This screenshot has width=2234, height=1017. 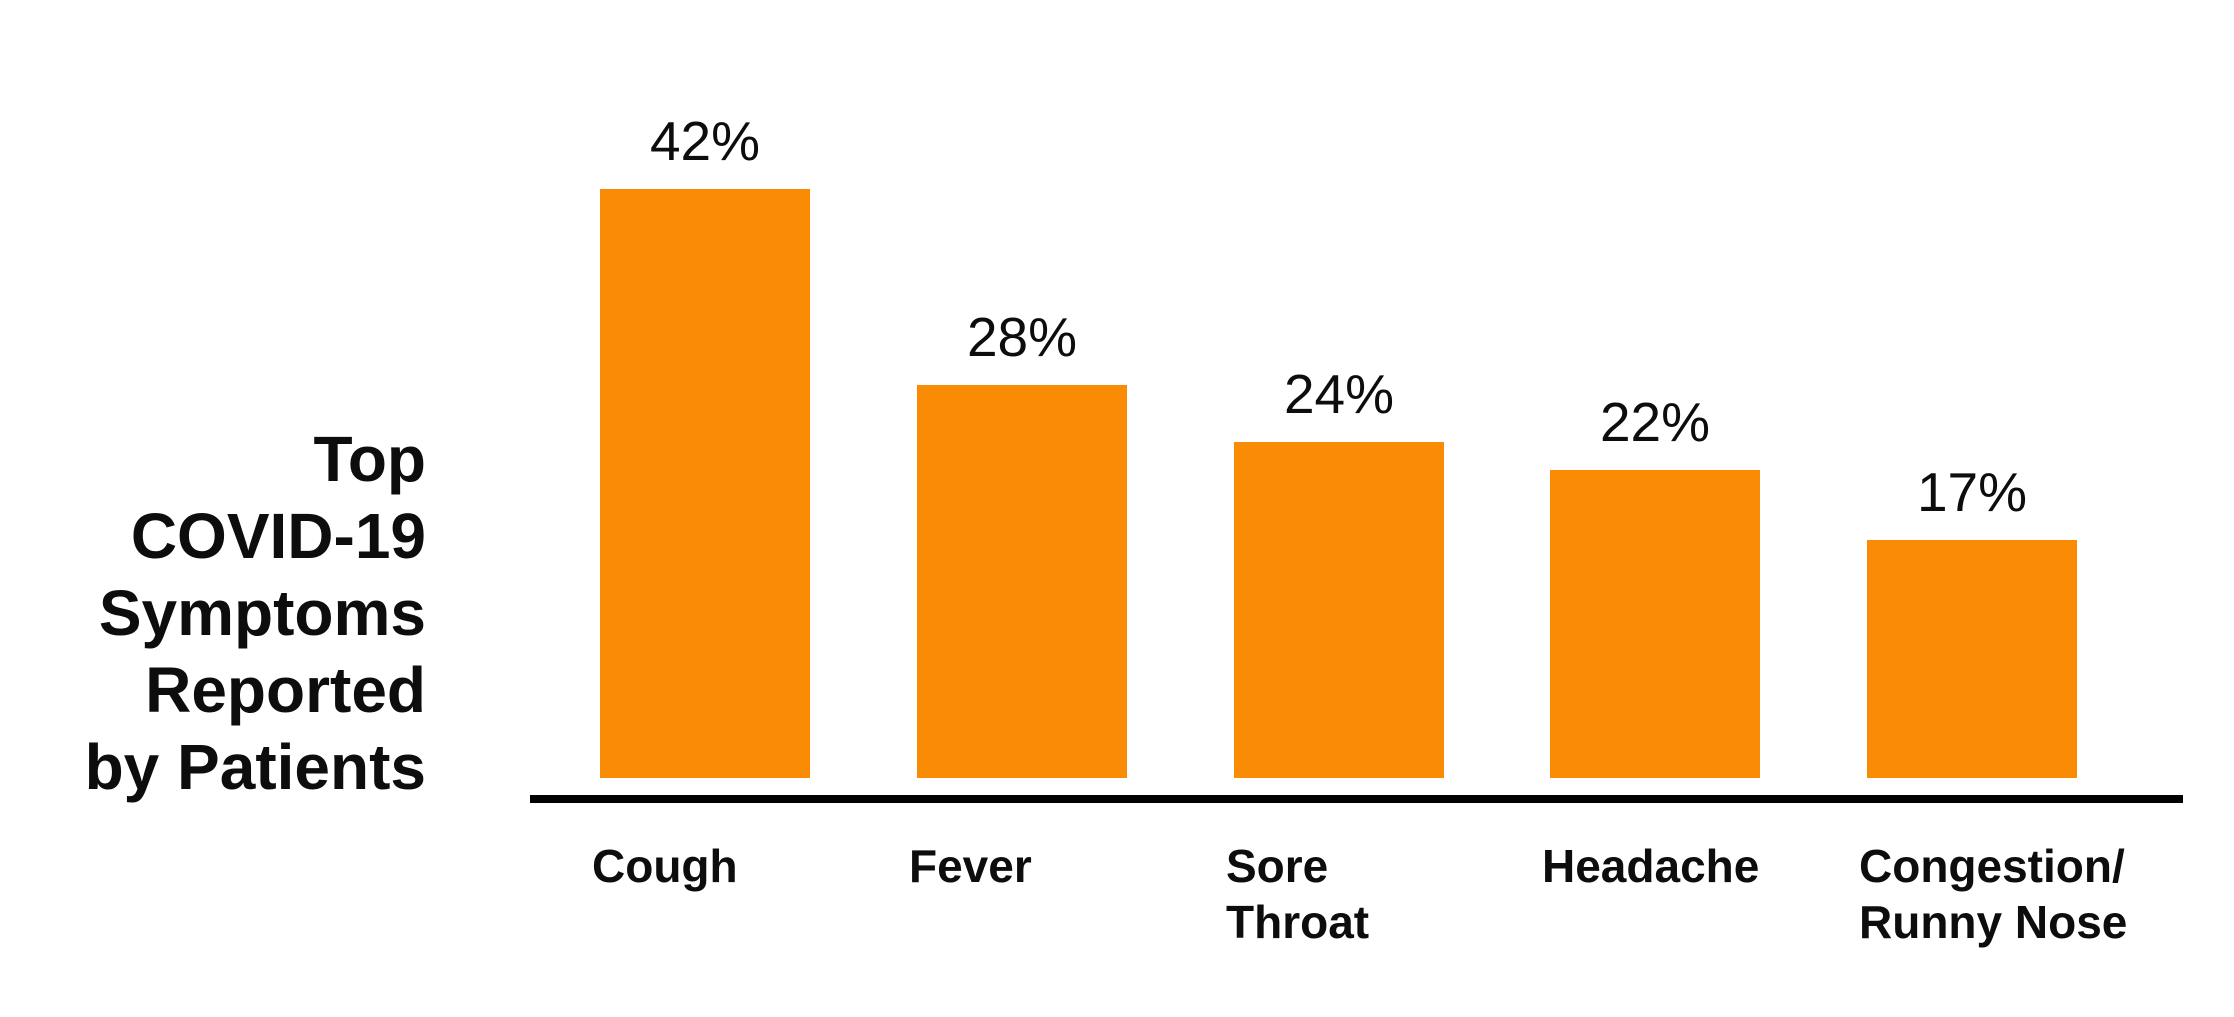 What do you see at coordinates (705, 141) in the screenshot?
I see `bar-value-label-cough: 42%` at bounding box center [705, 141].